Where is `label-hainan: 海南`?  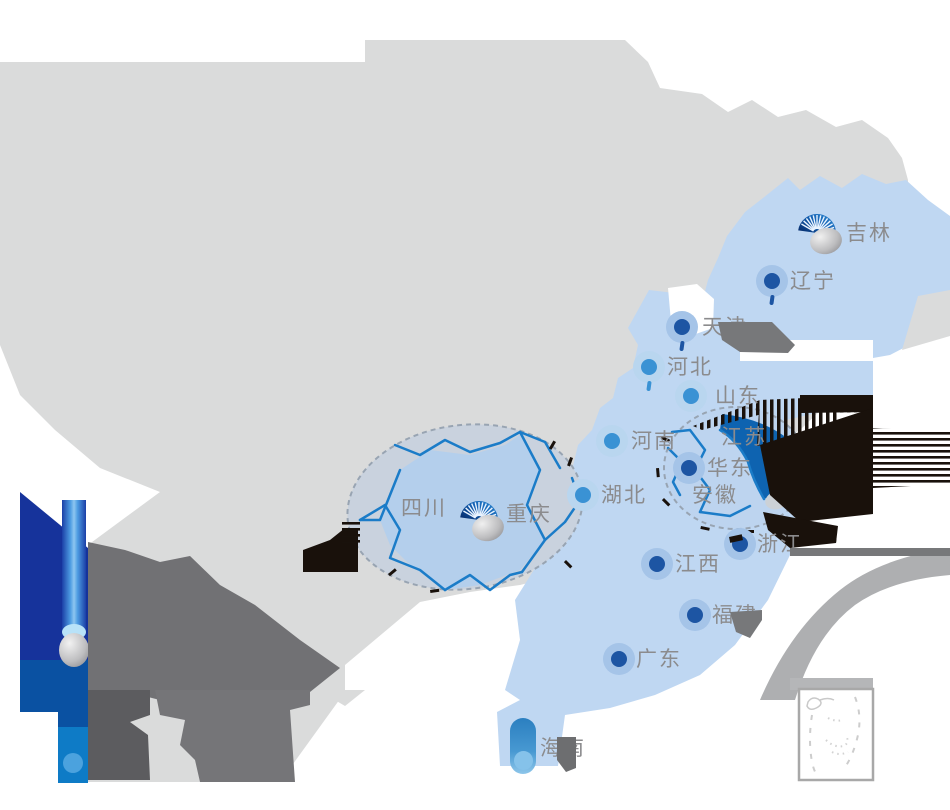 label-hainan: 海南 is located at coordinates (563, 748).